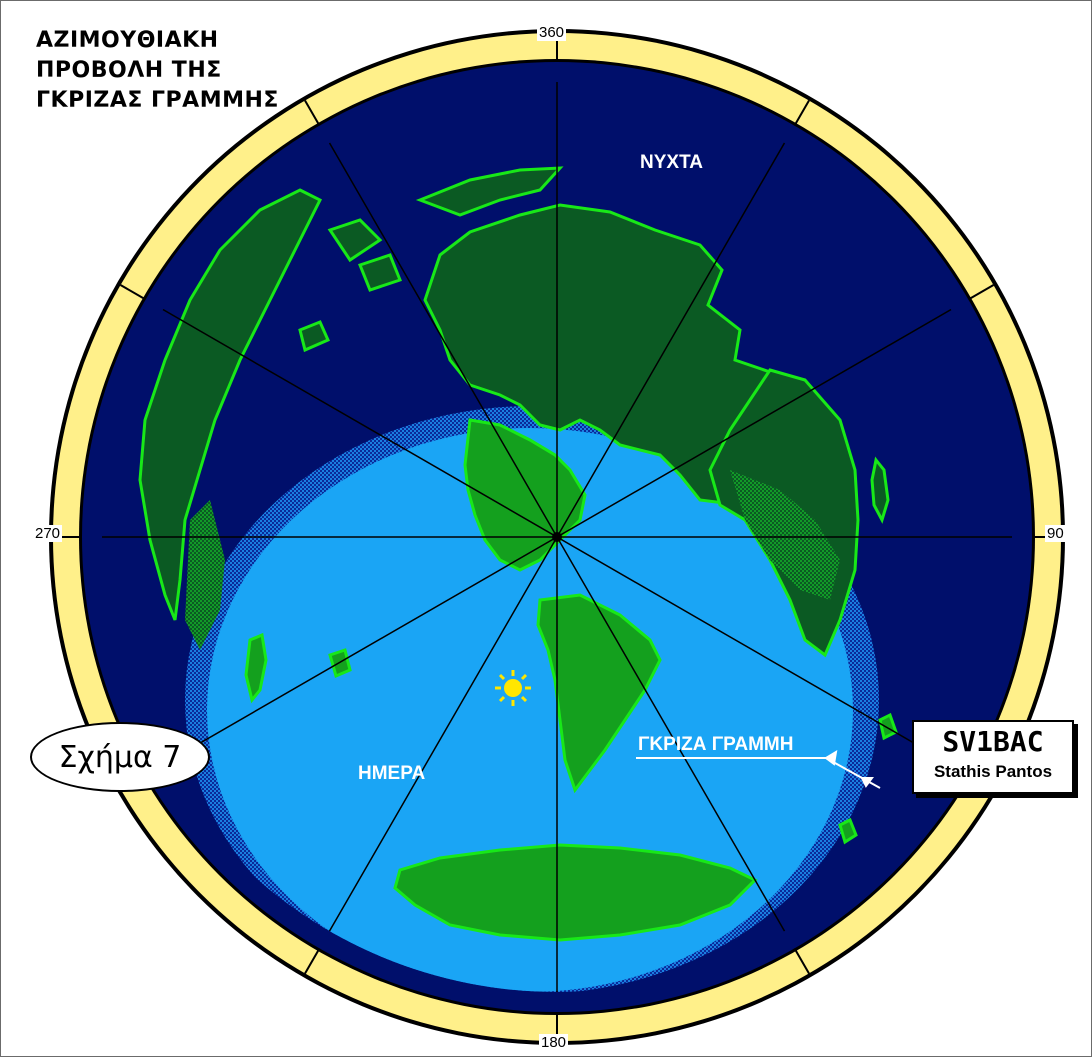 The width and height of the screenshot is (1092, 1057). I want to click on title-line-1: ΑΖΙΜΟΥΘΙΑΚΗ, so click(157, 41).